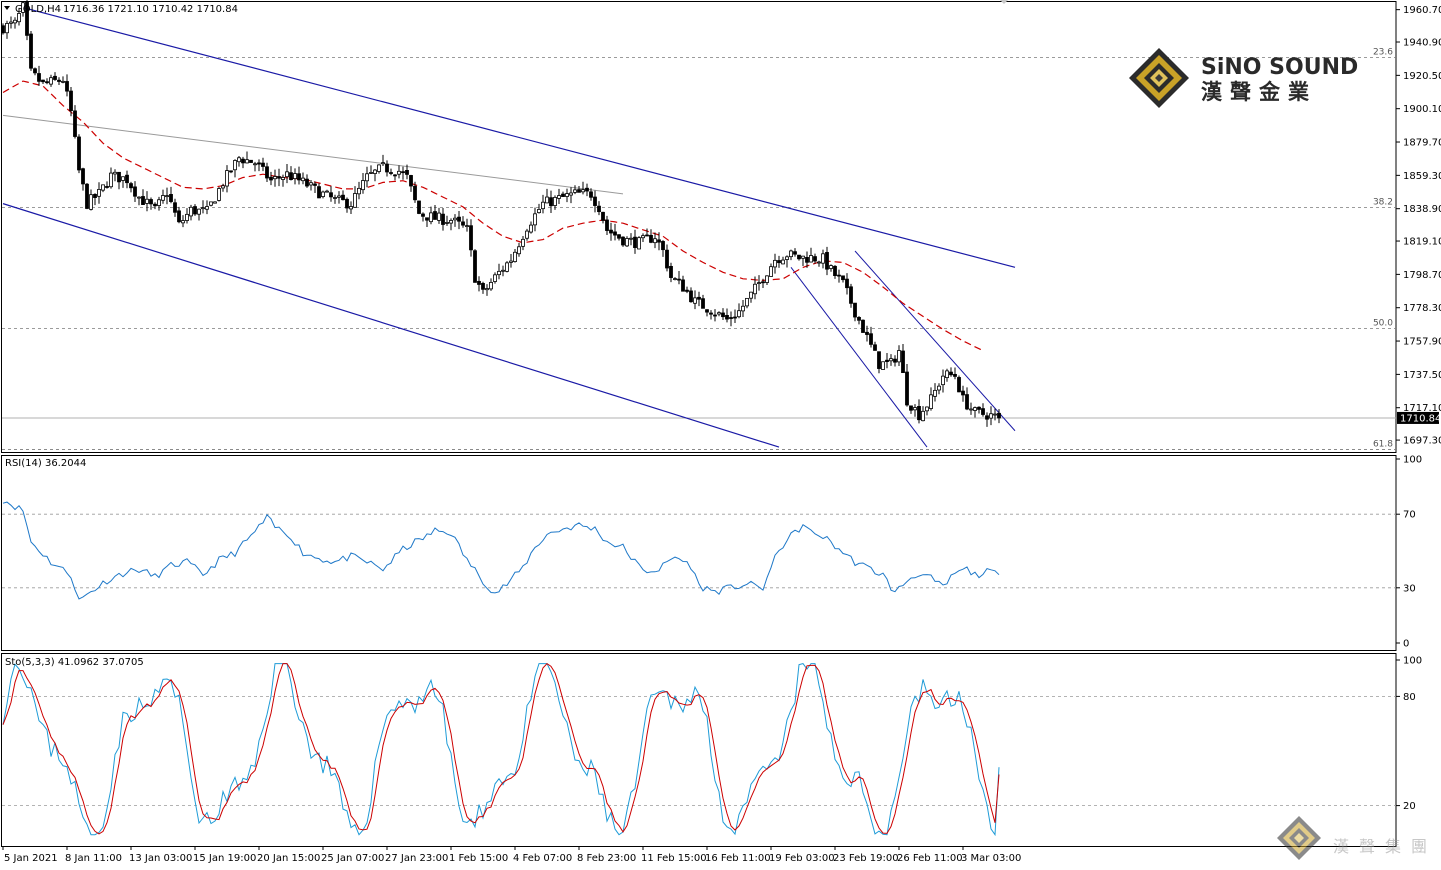  Describe the element at coordinates (859, 357) in the screenshot. I see `inner-channel-lower-line` at that location.